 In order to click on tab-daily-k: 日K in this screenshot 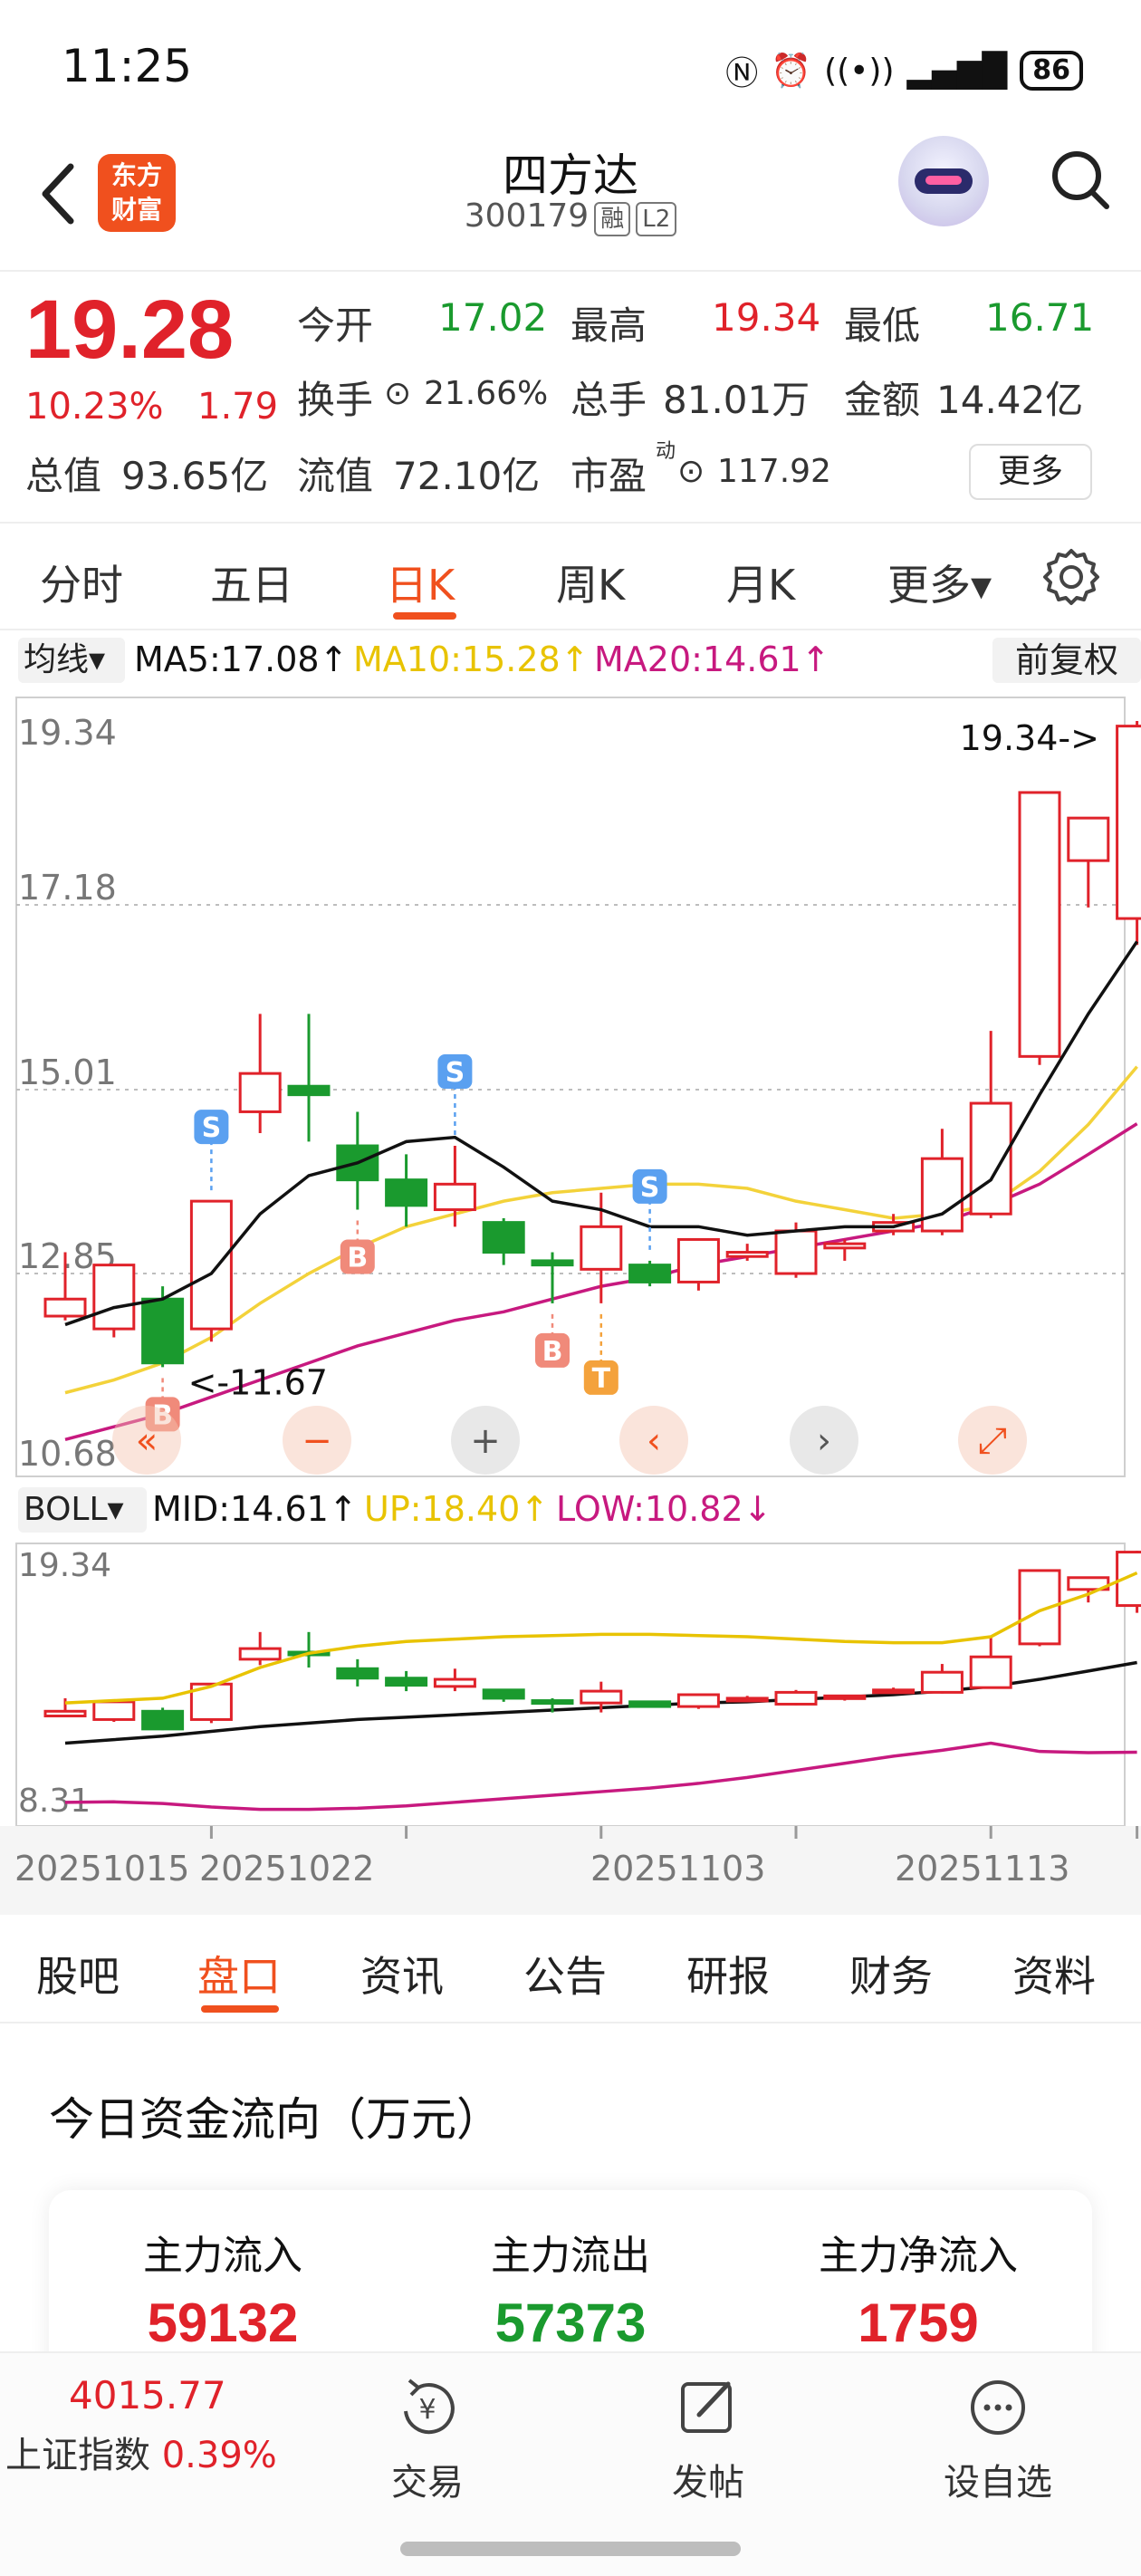, I will do `click(421, 585)`.